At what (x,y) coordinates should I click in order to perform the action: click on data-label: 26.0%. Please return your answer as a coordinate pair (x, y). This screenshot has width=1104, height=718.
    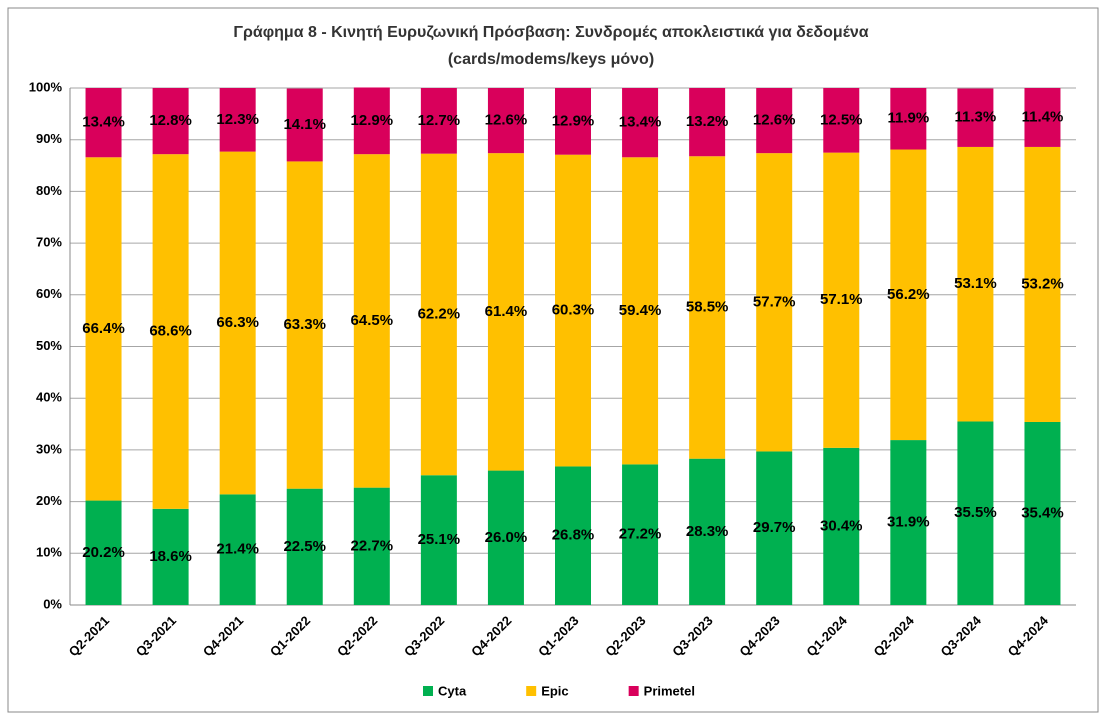
    Looking at the image, I should click on (506, 537).